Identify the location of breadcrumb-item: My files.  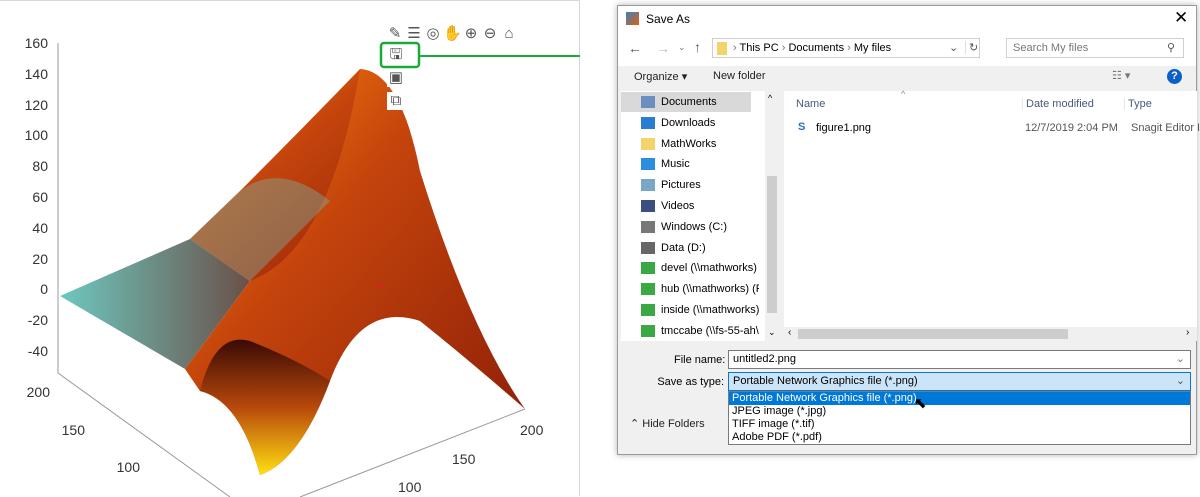
(872, 48).